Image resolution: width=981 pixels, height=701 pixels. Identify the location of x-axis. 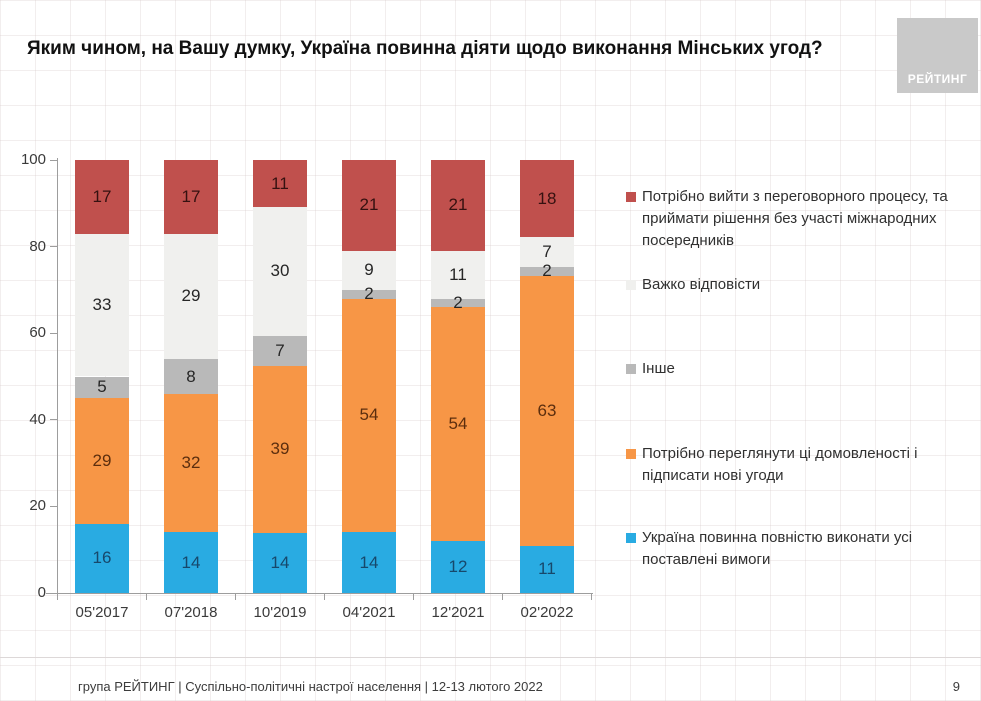
(319, 593).